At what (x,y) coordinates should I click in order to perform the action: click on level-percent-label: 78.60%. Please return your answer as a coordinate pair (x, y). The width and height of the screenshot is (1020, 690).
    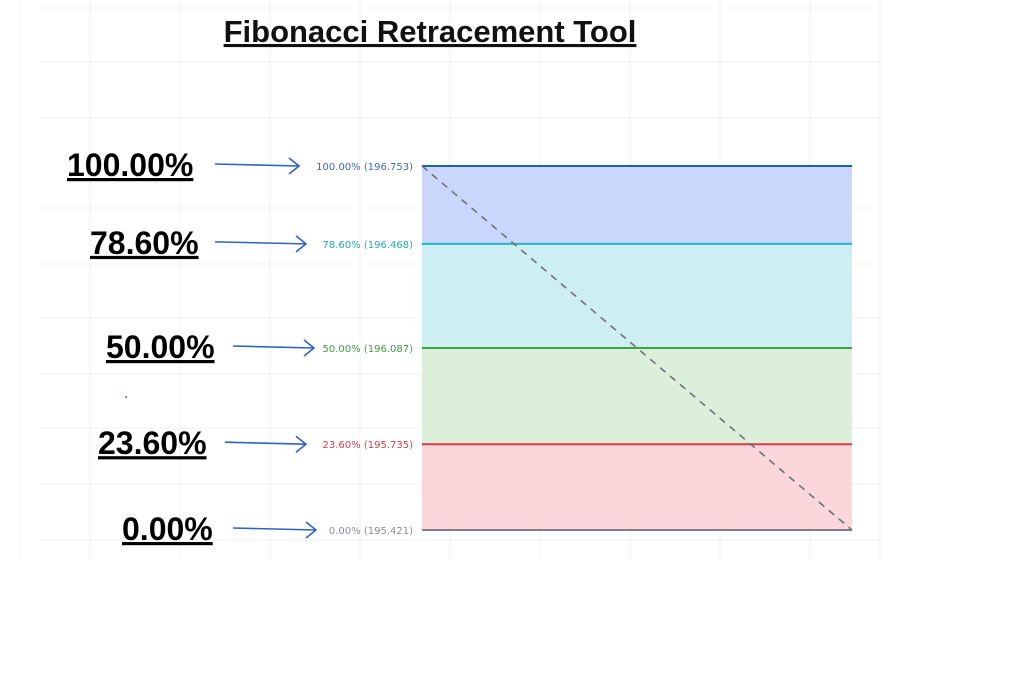
    Looking at the image, I should click on (144, 243).